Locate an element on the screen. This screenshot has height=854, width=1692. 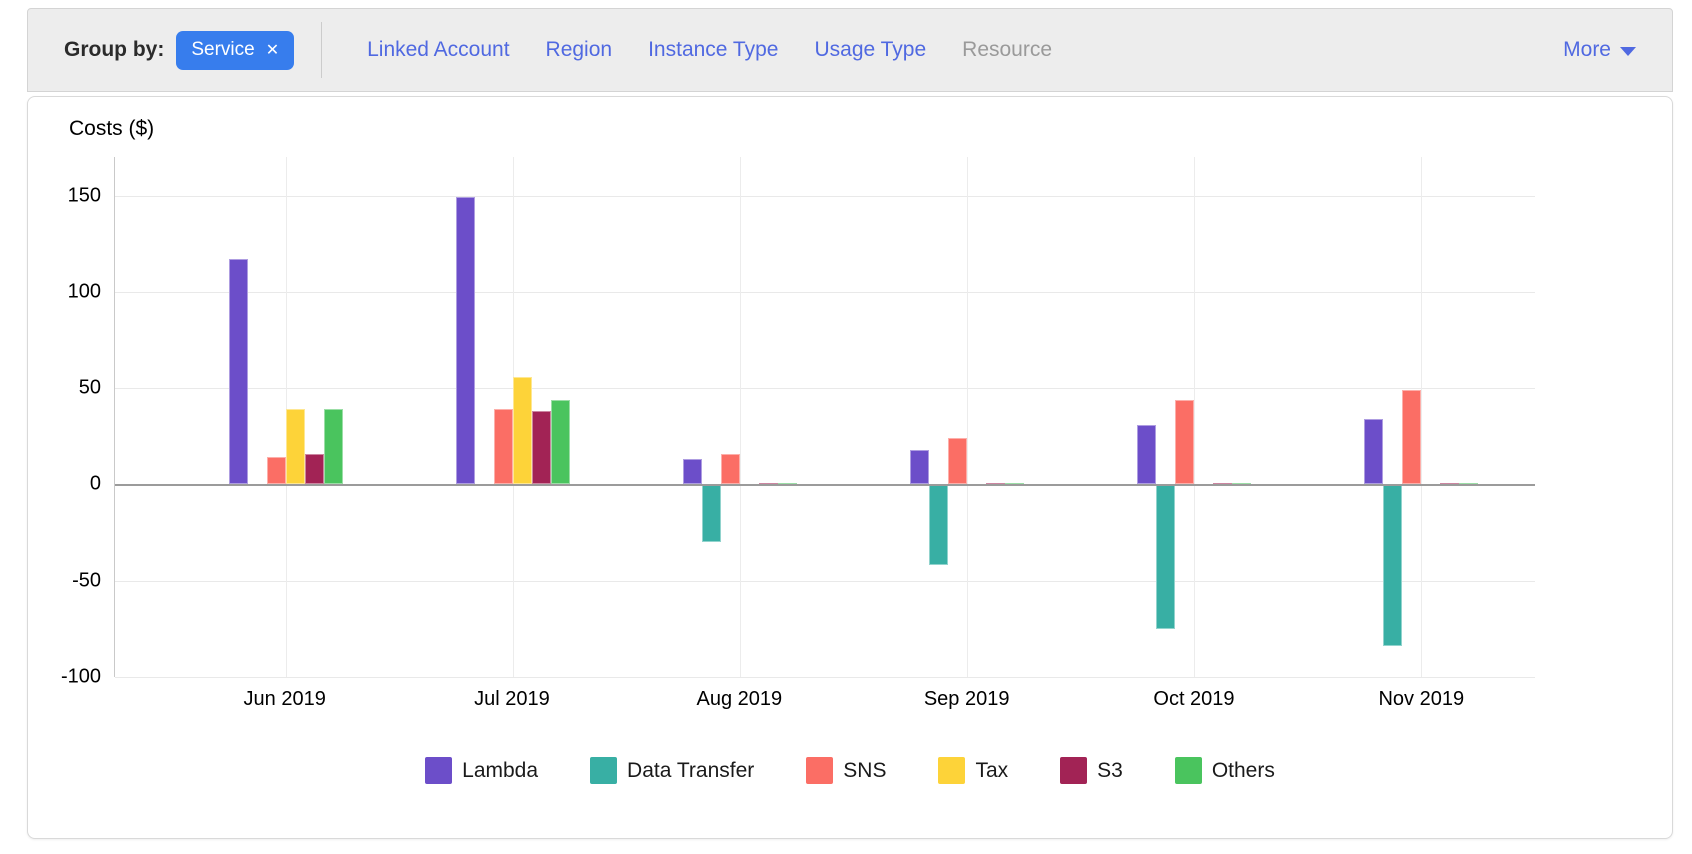
x-tick-label: Aug 2019 is located at coordinates (739, 699).